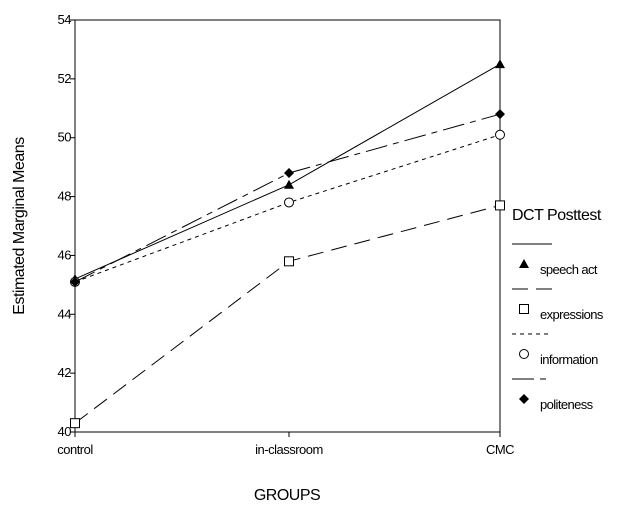 The width and height of the screenshot is (627, 512). What do you see at coordinates (287, 495) in the screenshot?
I see `x-axis-title: GROUPS` at bounding box center [287, 495].